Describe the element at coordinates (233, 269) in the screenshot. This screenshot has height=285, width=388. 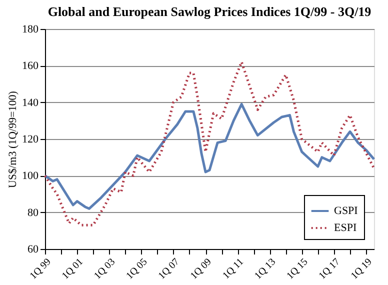
I see `x-tick-label: 1Q 11` at that location.